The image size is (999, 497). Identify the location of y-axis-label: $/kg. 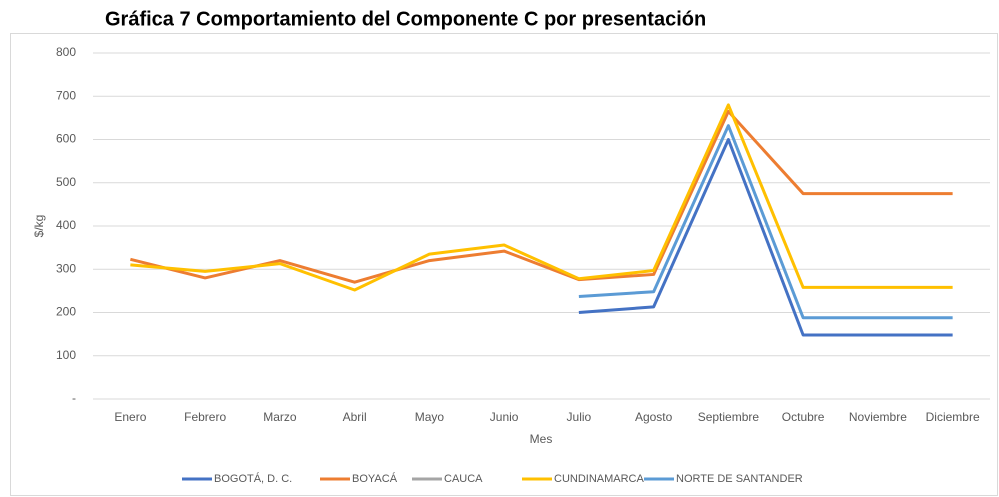
(39, 226).